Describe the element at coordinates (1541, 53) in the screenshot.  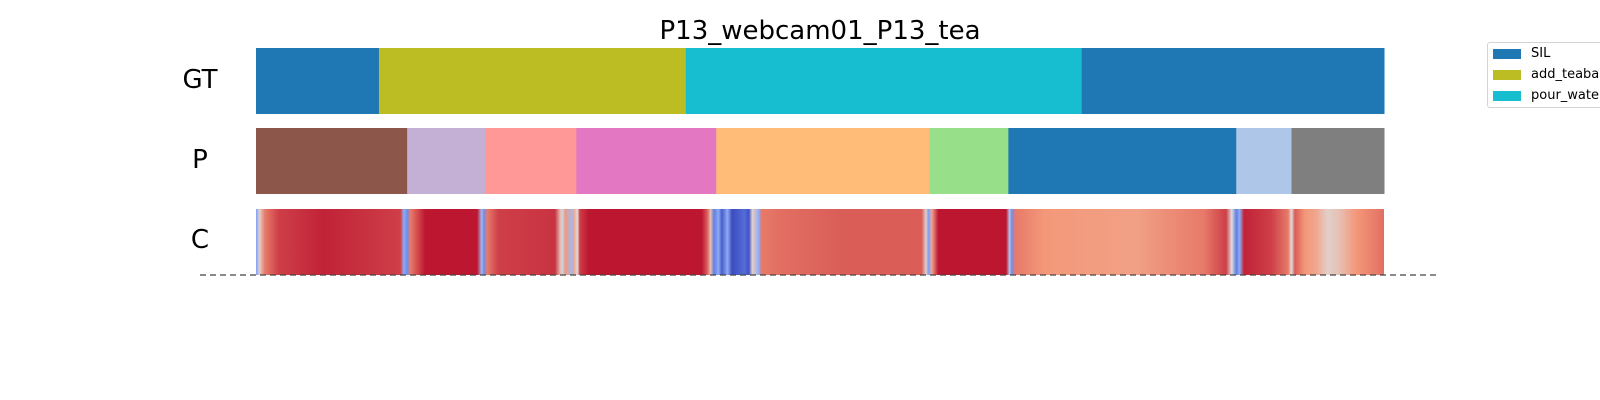
I see `legend-label-sil: SIL` at that location.